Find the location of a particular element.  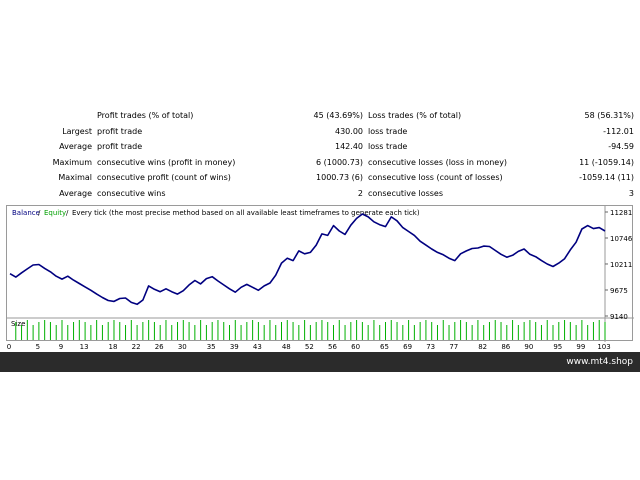

x-tick-label: 82 is located at coordinates (483, 347).